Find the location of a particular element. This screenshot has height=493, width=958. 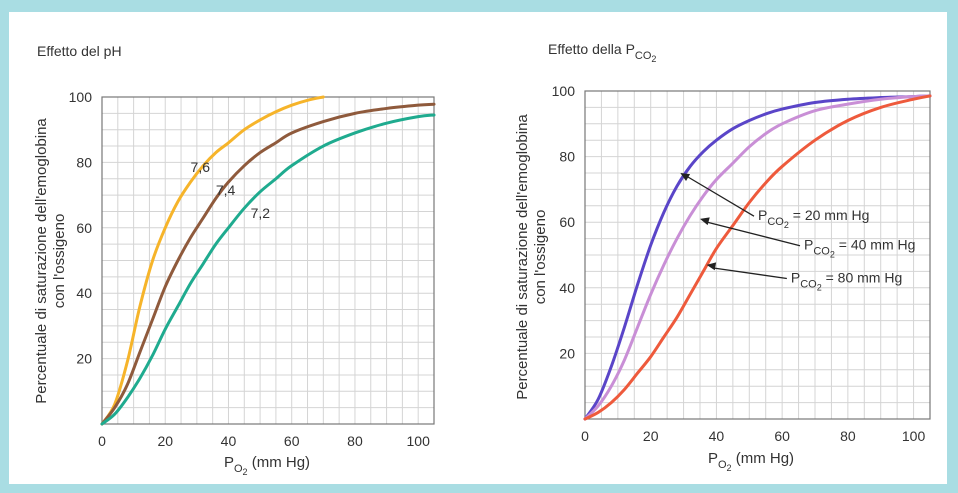

chart-title-sub: CO is located at coordinates (643, 56).